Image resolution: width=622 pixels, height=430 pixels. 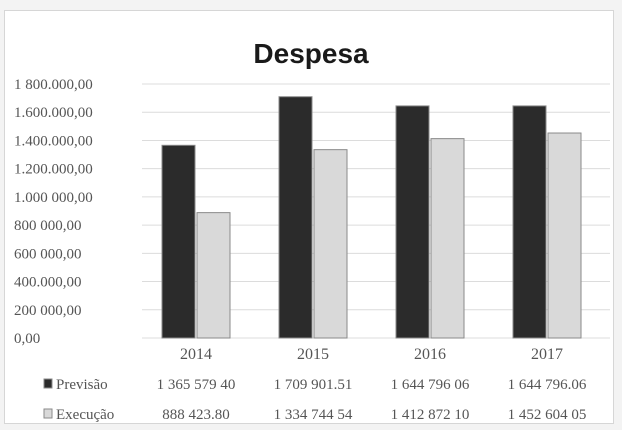 What do you see at coordinates (48, 283) in the screenshot?
I see `y-tick-label: 400.000,00` at bounding box center [48, 283].